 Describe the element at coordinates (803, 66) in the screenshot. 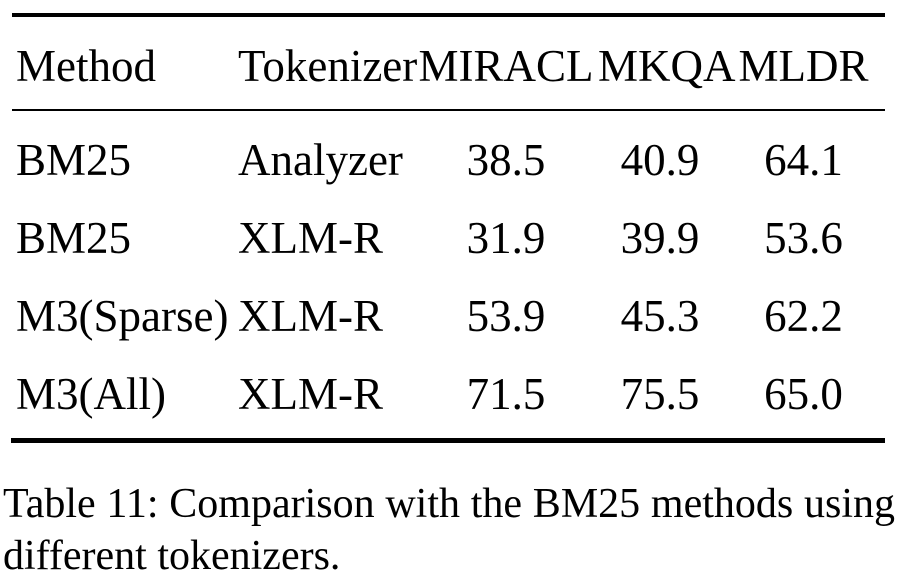

I see `column-header-mldr: MLDR` at that location.